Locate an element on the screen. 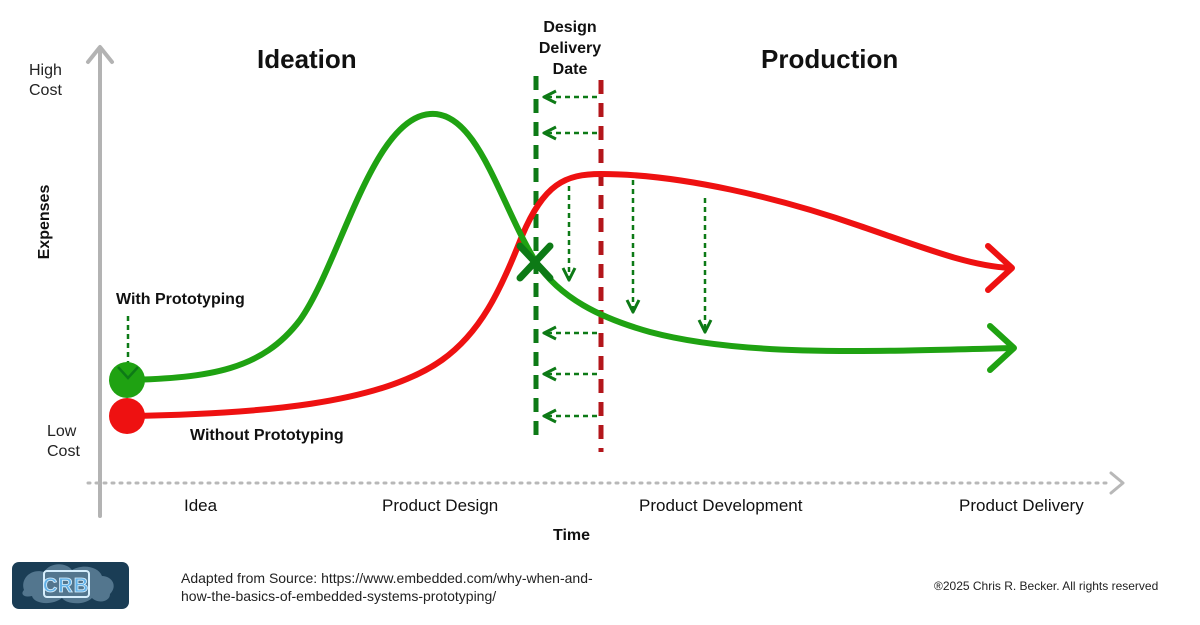  stage-label-product-design: Product Design is located at coordinates (440, 505).